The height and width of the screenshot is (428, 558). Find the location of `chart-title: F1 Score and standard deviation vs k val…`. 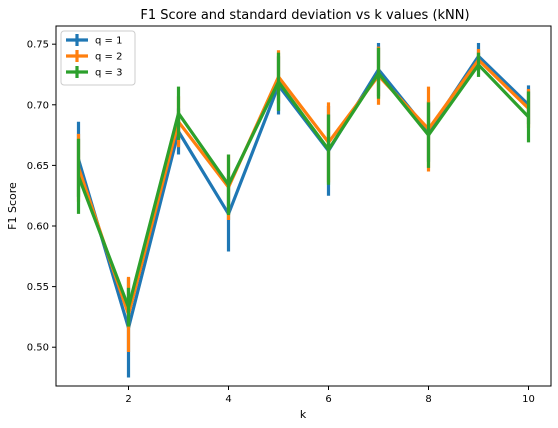

chart-title: F1 Score and standard deviation vs k val… is located at coordinates (304, 15).